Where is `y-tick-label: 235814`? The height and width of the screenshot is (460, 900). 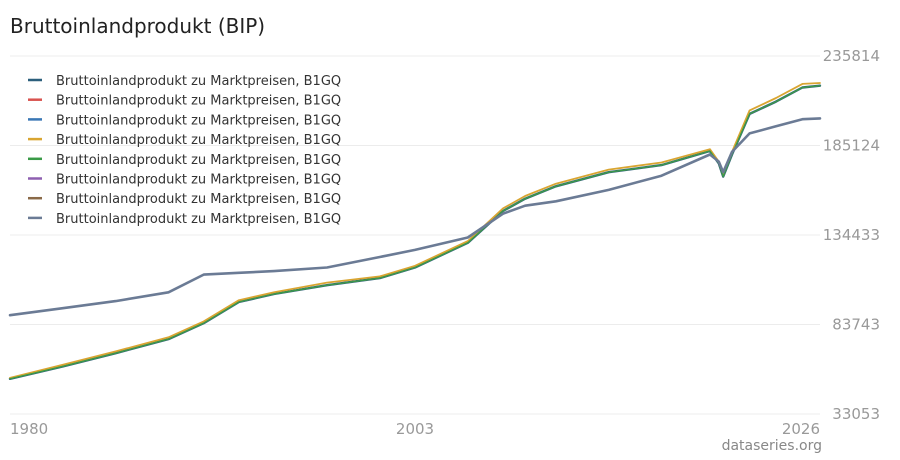
y-tick-label: 235814 is located at coordinates (851, 56).